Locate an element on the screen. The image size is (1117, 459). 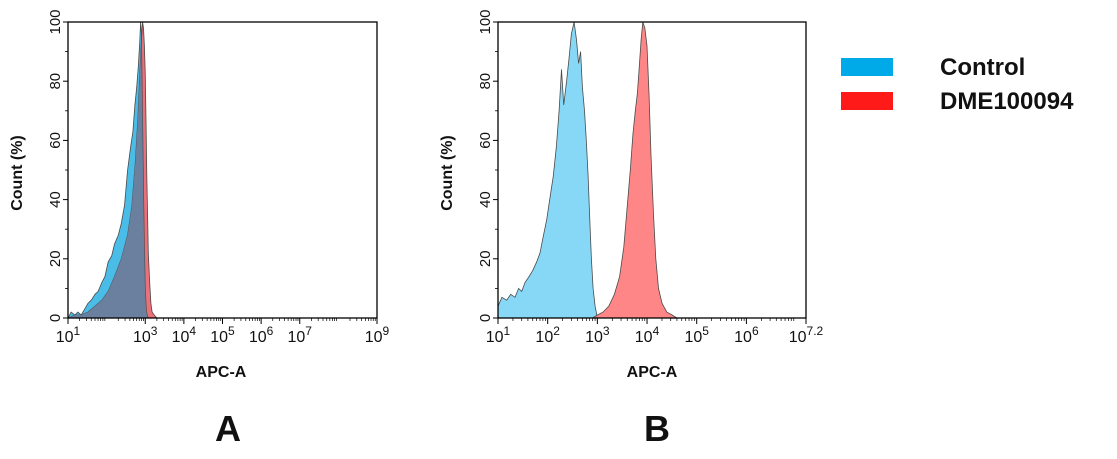
x-tick-label-b: 10² is located at coordinates (547, 335).